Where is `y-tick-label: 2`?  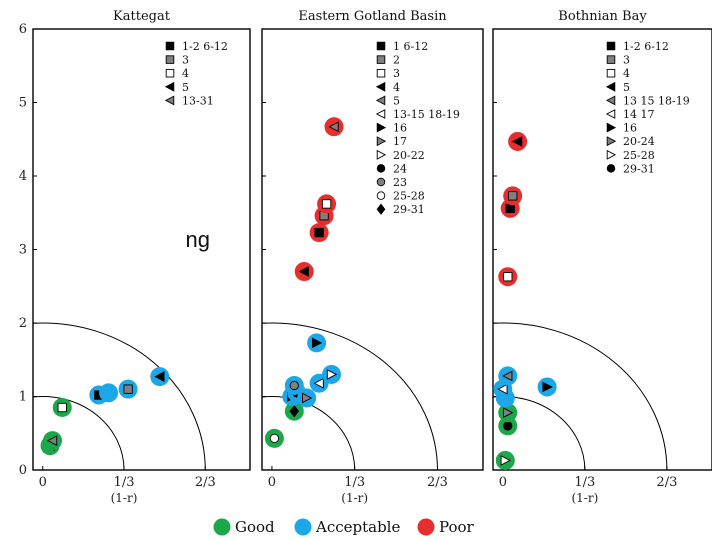
y-tick-label: 2 is located at coordinates (23, 323).